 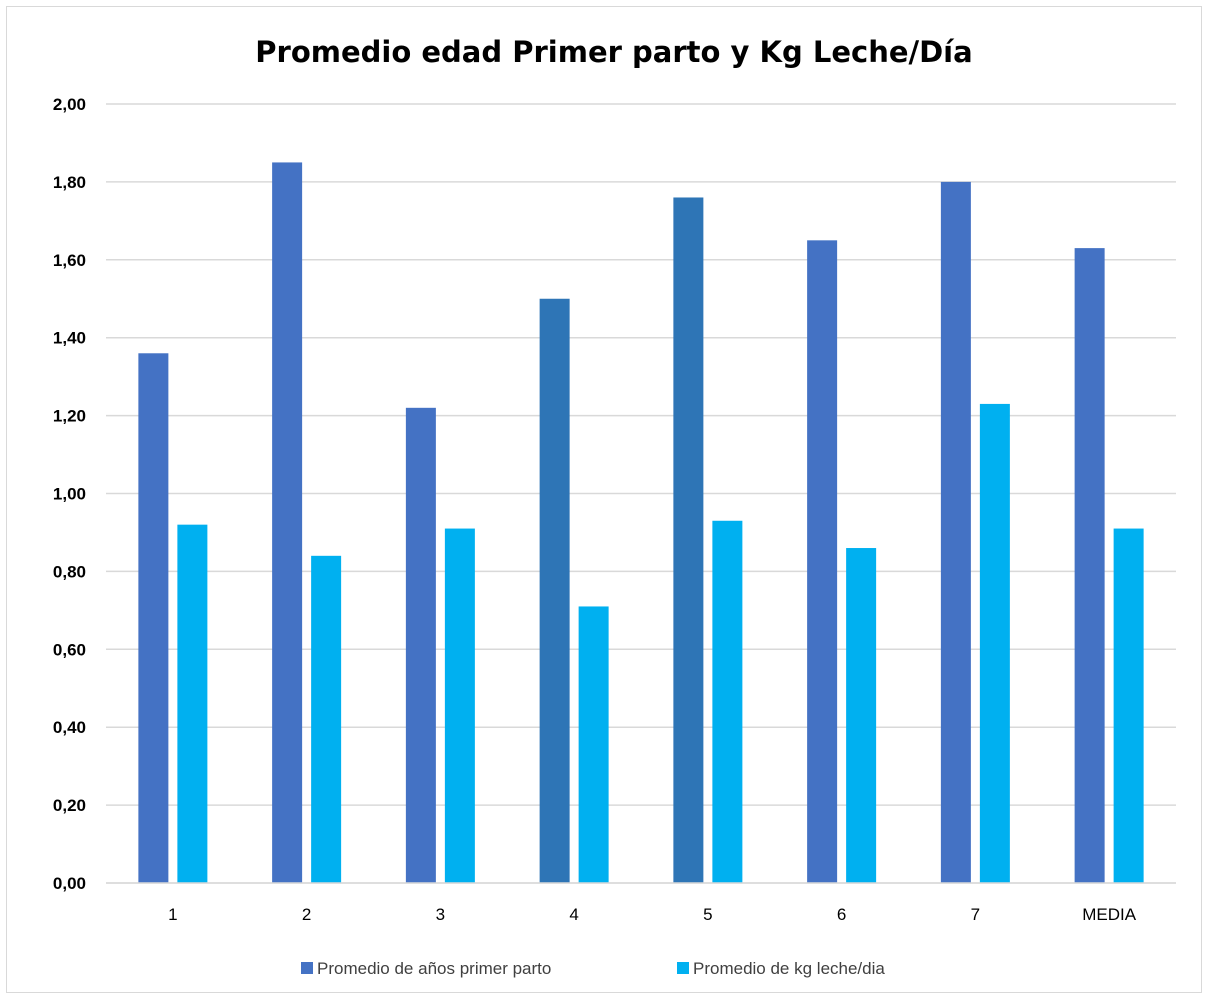 I want to click on x-axis-ticks: 1 2 3 4 5 6 7 MEDIA, so click(x=641, y=903).